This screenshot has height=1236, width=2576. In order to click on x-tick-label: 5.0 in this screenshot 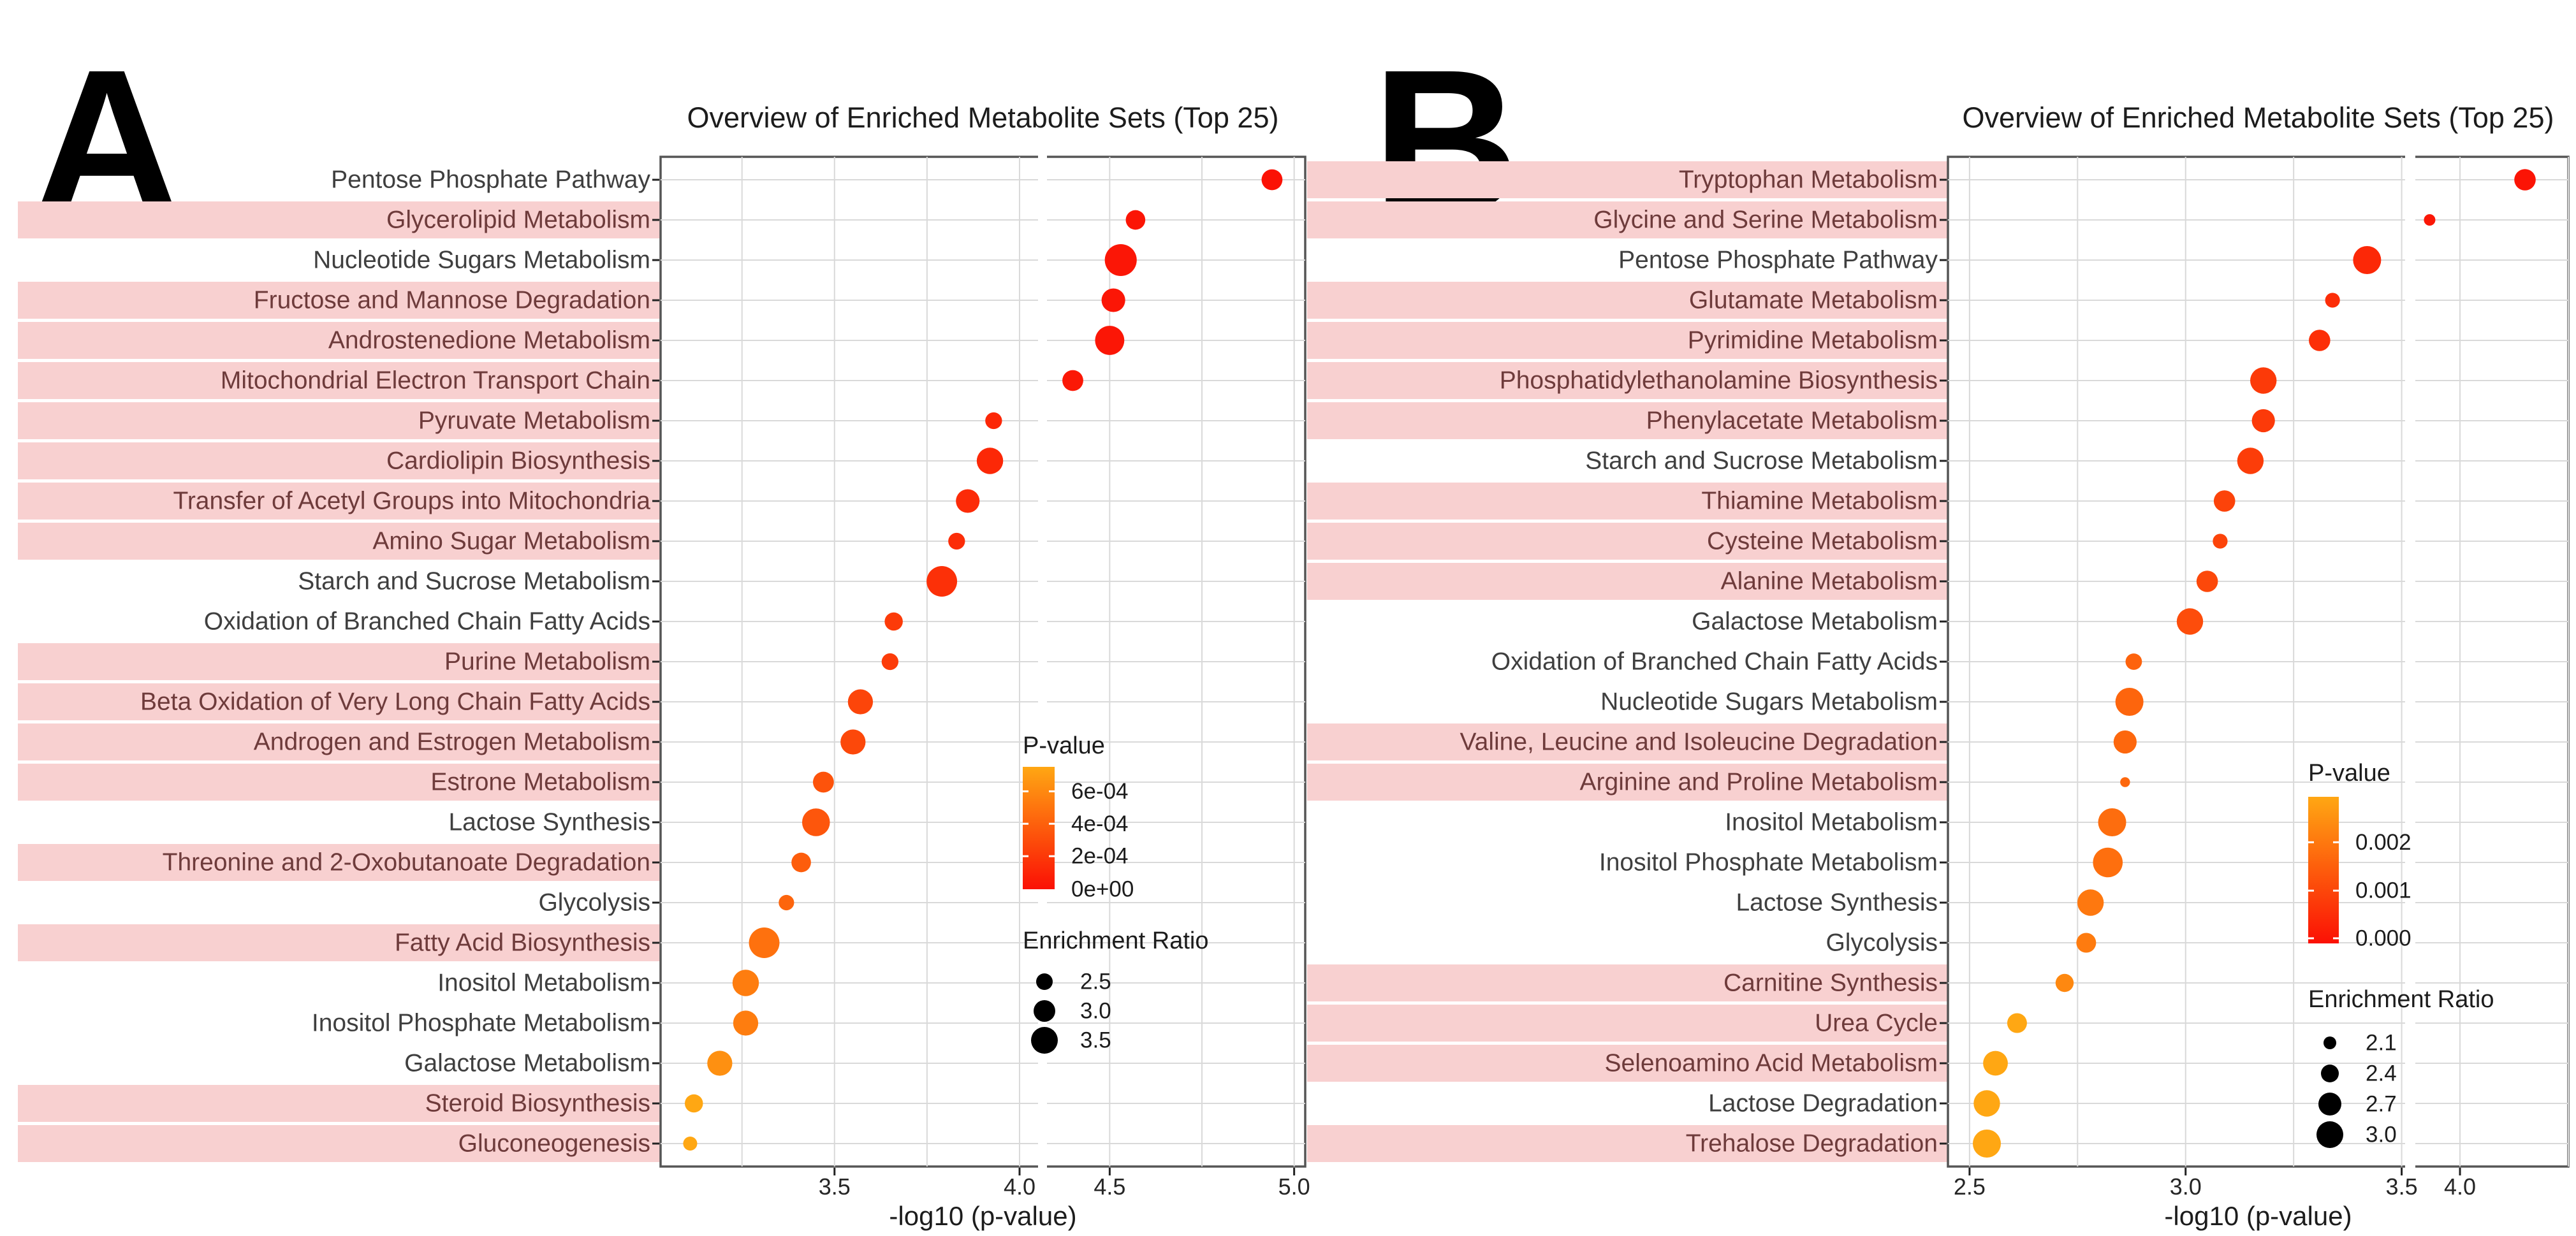, I will do `click(1294, 1187)`.